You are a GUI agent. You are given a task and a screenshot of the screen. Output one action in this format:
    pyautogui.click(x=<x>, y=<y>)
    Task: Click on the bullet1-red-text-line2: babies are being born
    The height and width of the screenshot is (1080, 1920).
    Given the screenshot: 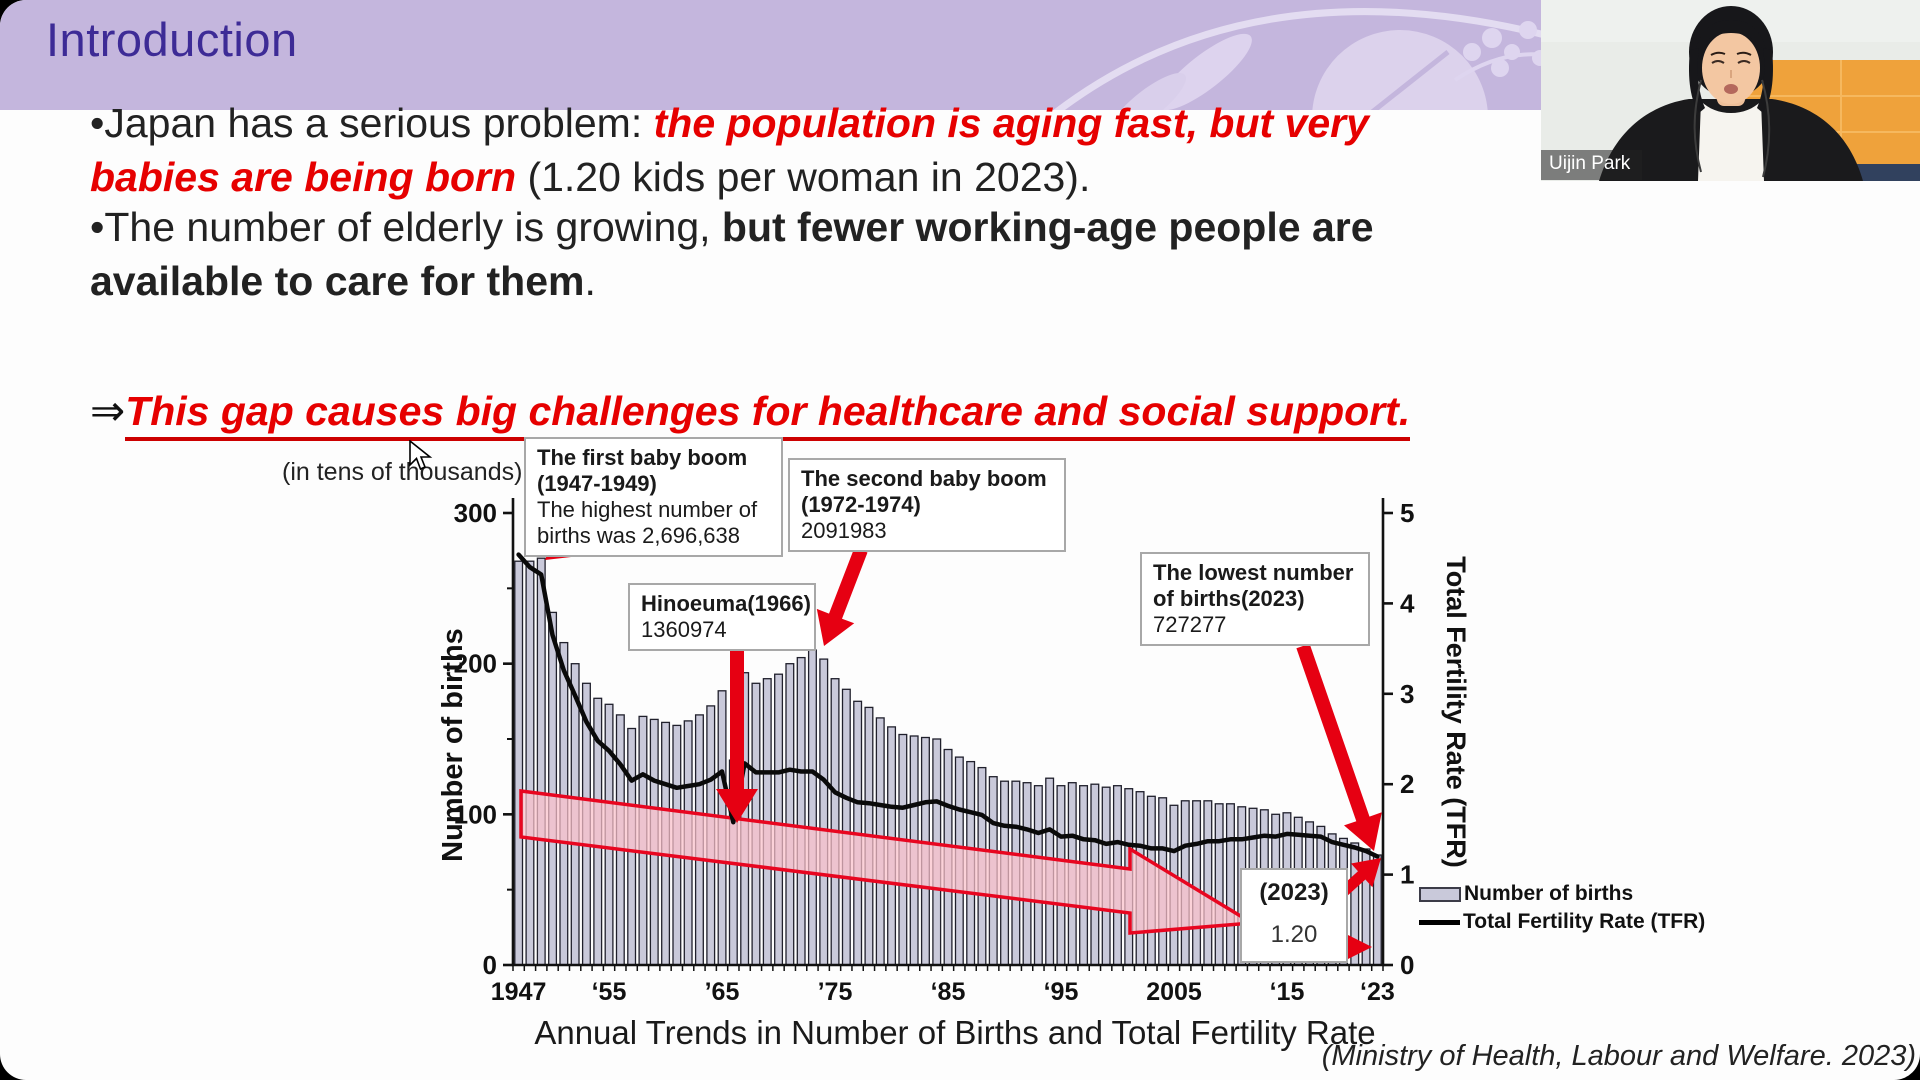 What is the action you would take?
    pyautogui.click(x=303, y=177)
    